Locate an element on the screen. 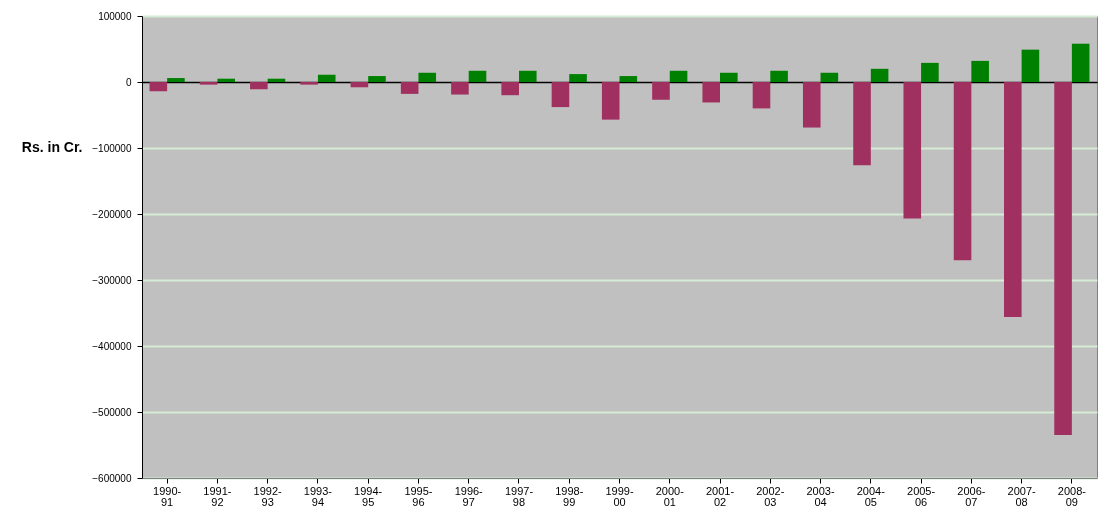  x-tick-label: 2008-09 is located at coordinates (1072, 496).